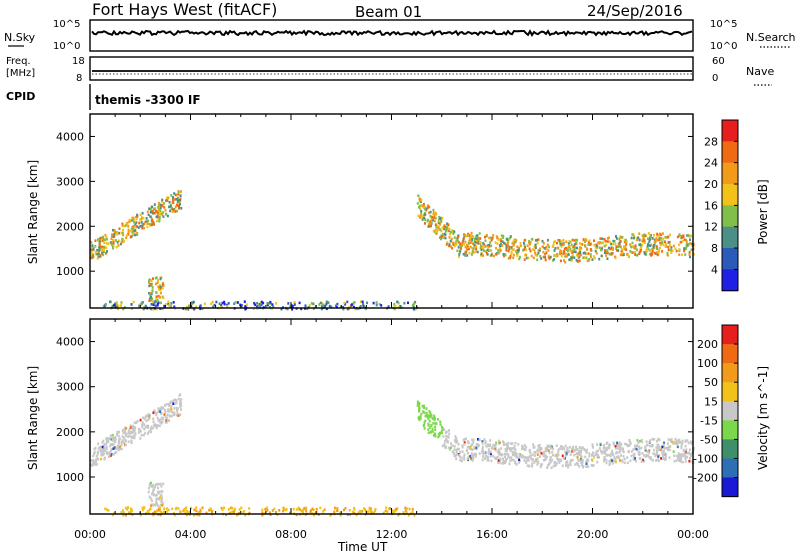 The height and width of the screenshot is (554, 800). What do you see at coordinates (70, 432) in the screenshot?
I see `y-tick-label: 2000` at bounding box center [70, 432].